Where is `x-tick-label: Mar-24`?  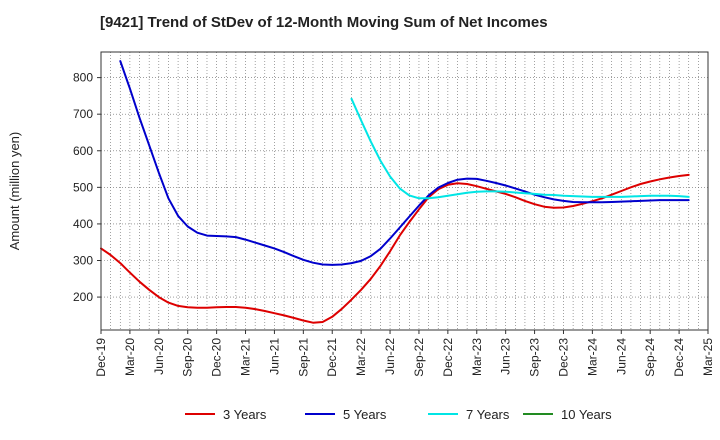
x-tick-label: Mar-24 is located at coordinates (592, 357).